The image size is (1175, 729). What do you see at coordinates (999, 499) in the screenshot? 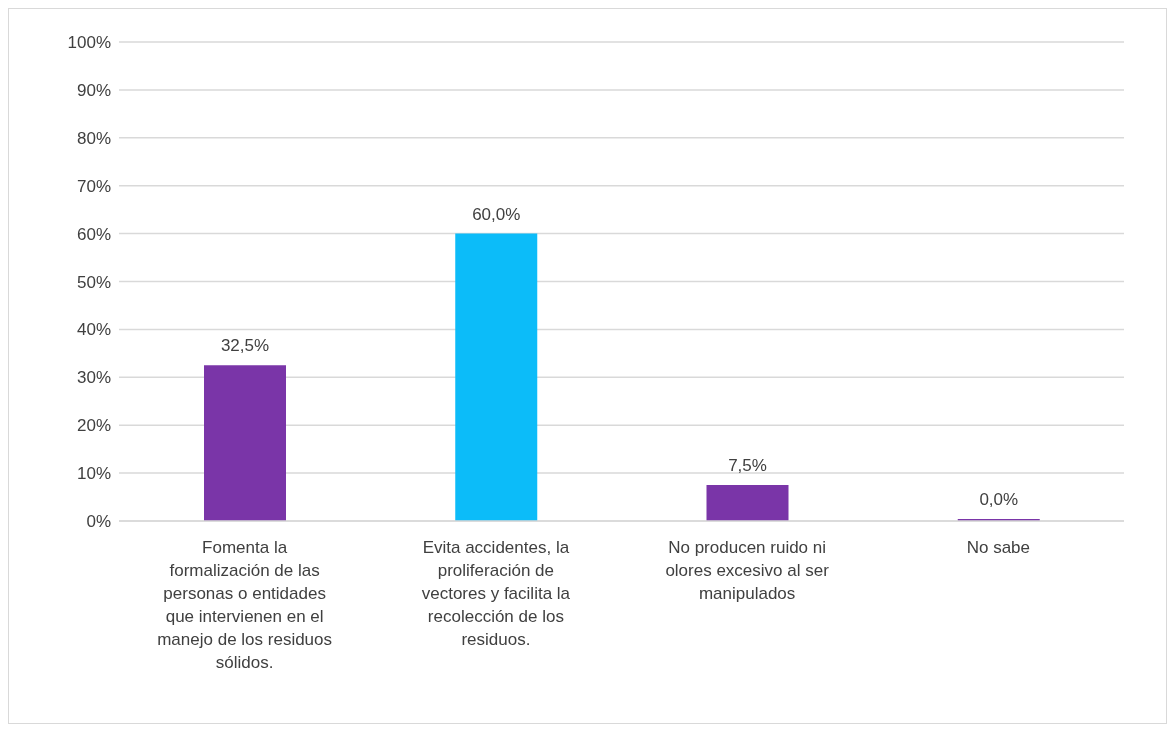
I see `data-label: 0,0%` at bounding box center [999, 499].